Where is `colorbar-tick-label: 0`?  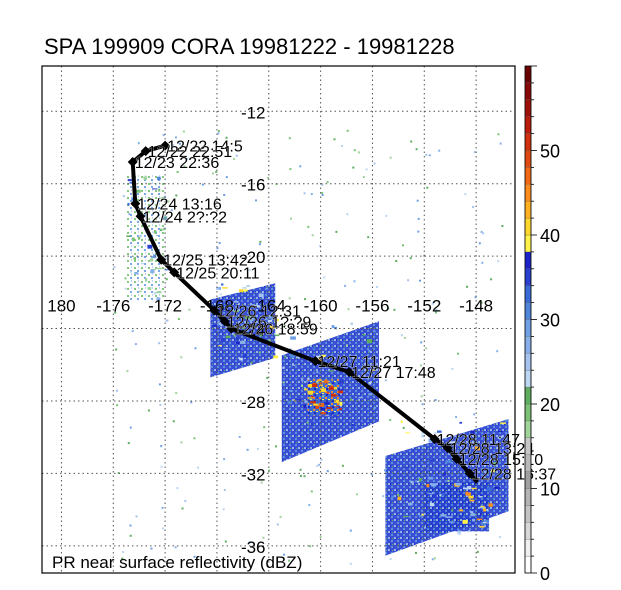
colorbar-tick-label: 0 is located at coordinates (545, 574).